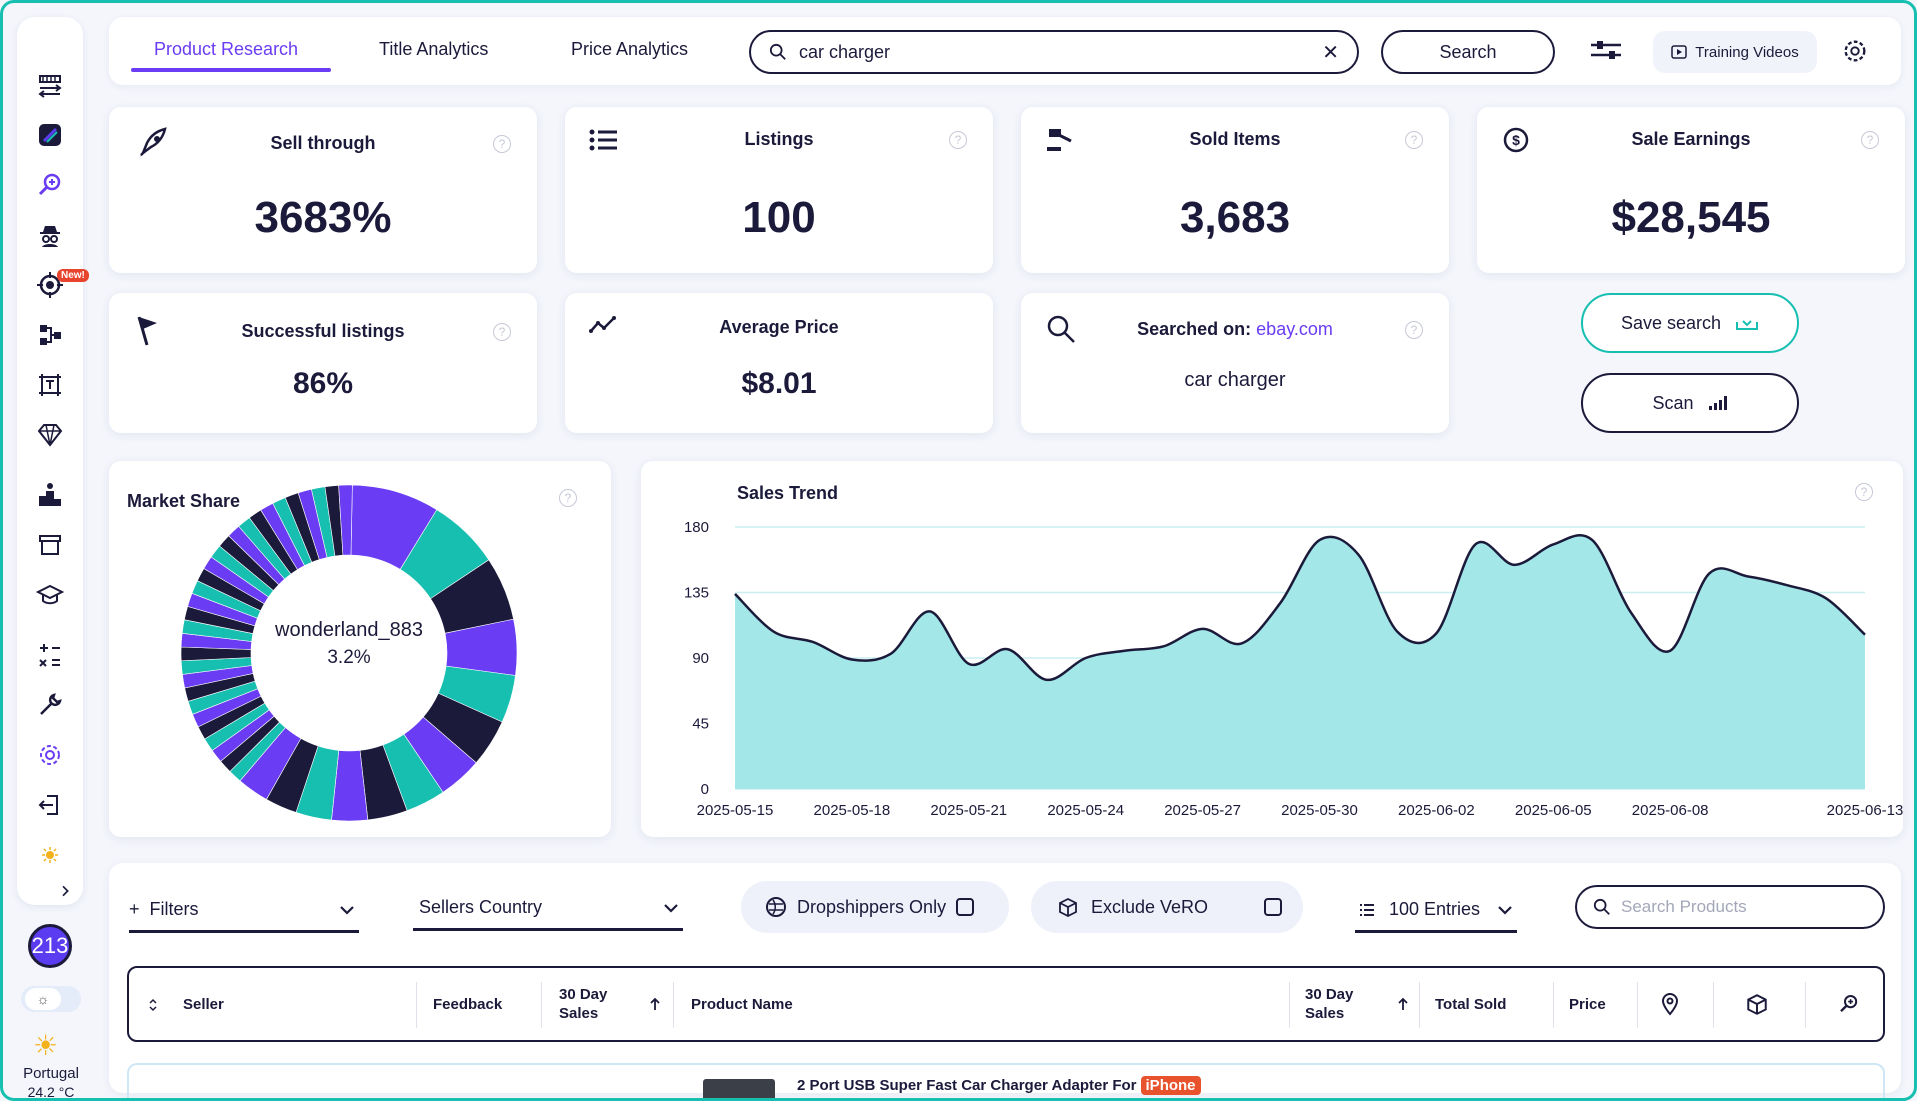  Describe the element at coordinates (630, 49) in the screenshot. I see `tab-price-analytics: Price Analytics` at that location.